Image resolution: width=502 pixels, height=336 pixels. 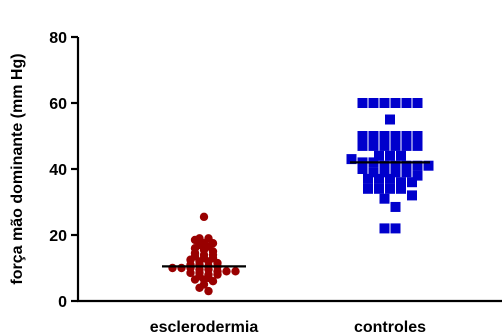 I want to click on y-axis-title: força mão dominante (mm Hg), so click(x=17, y=168).